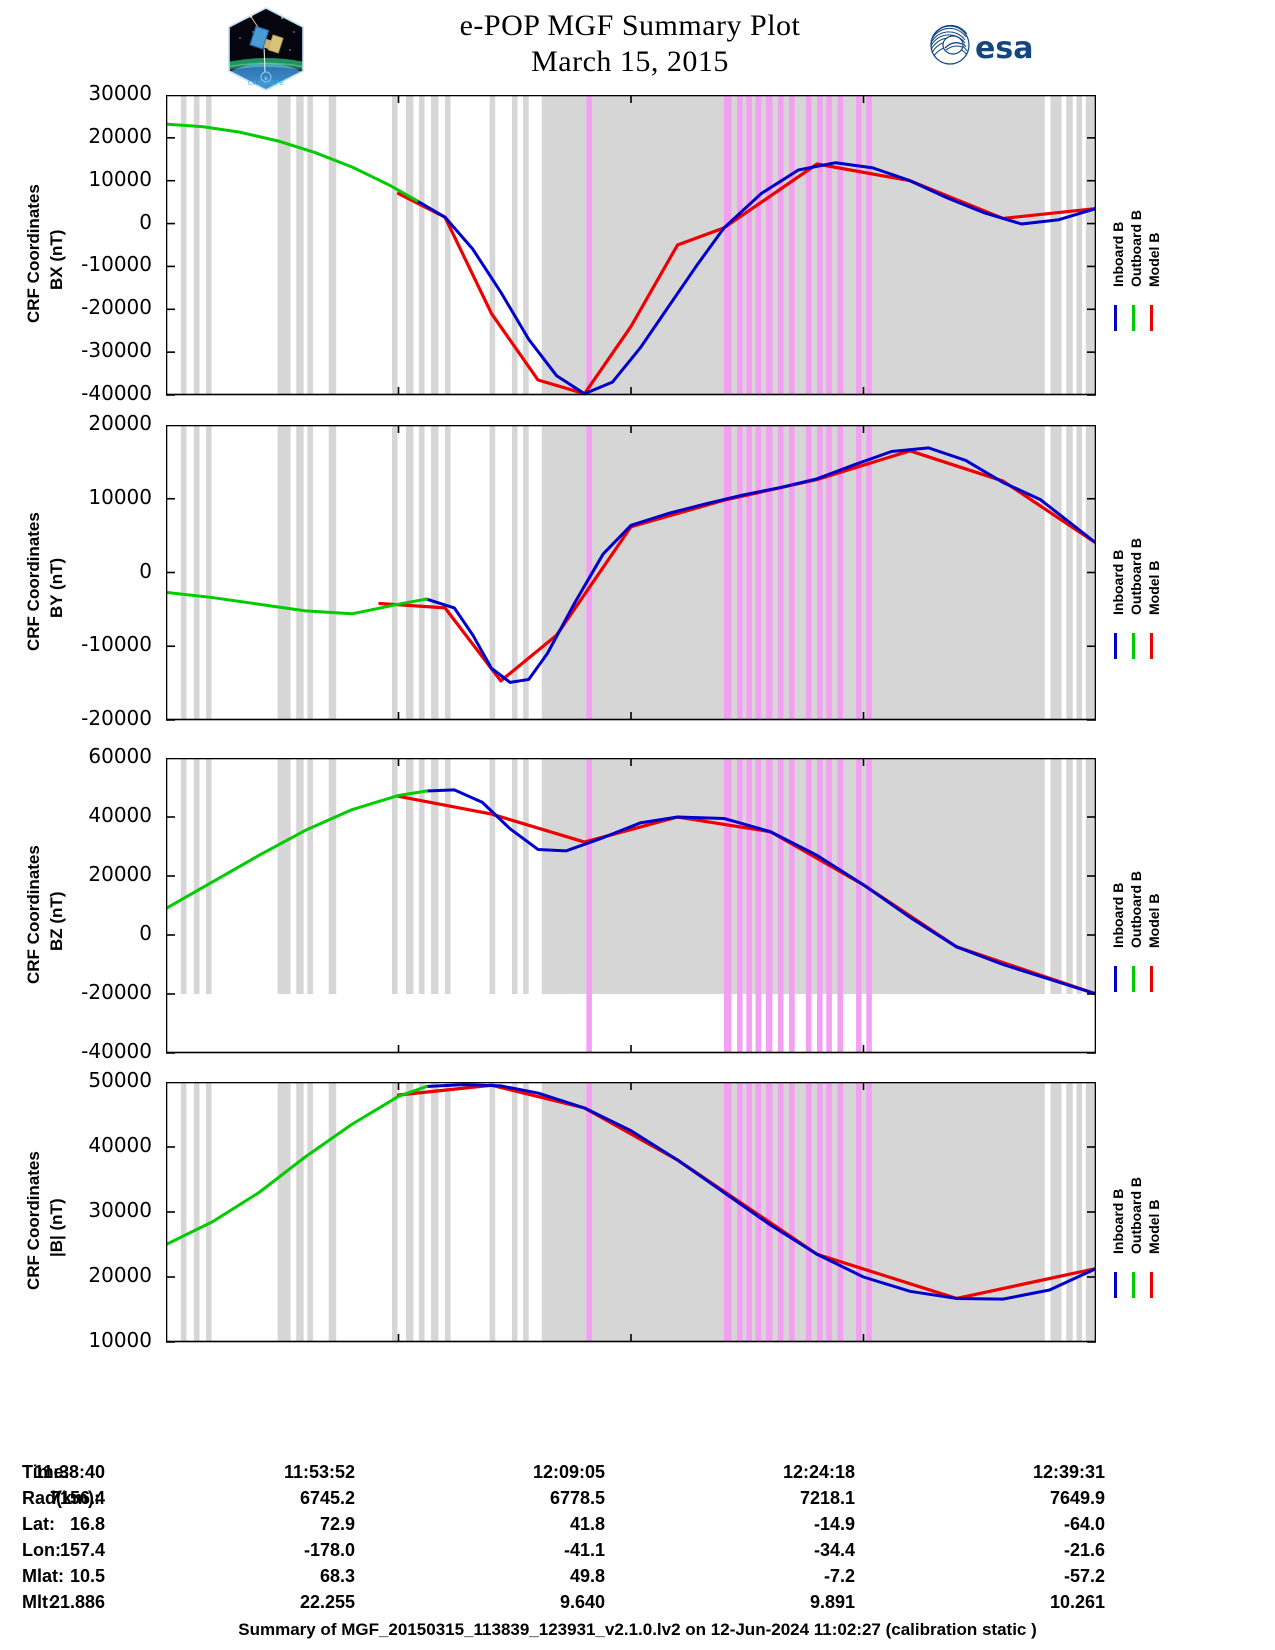 This screenshot has width=1275, height=1650. What do you see at coordinates (120, 1080) in the screenshot?
I see `y-axis-tick-label: 50000` at bounding box center [120, 1080].